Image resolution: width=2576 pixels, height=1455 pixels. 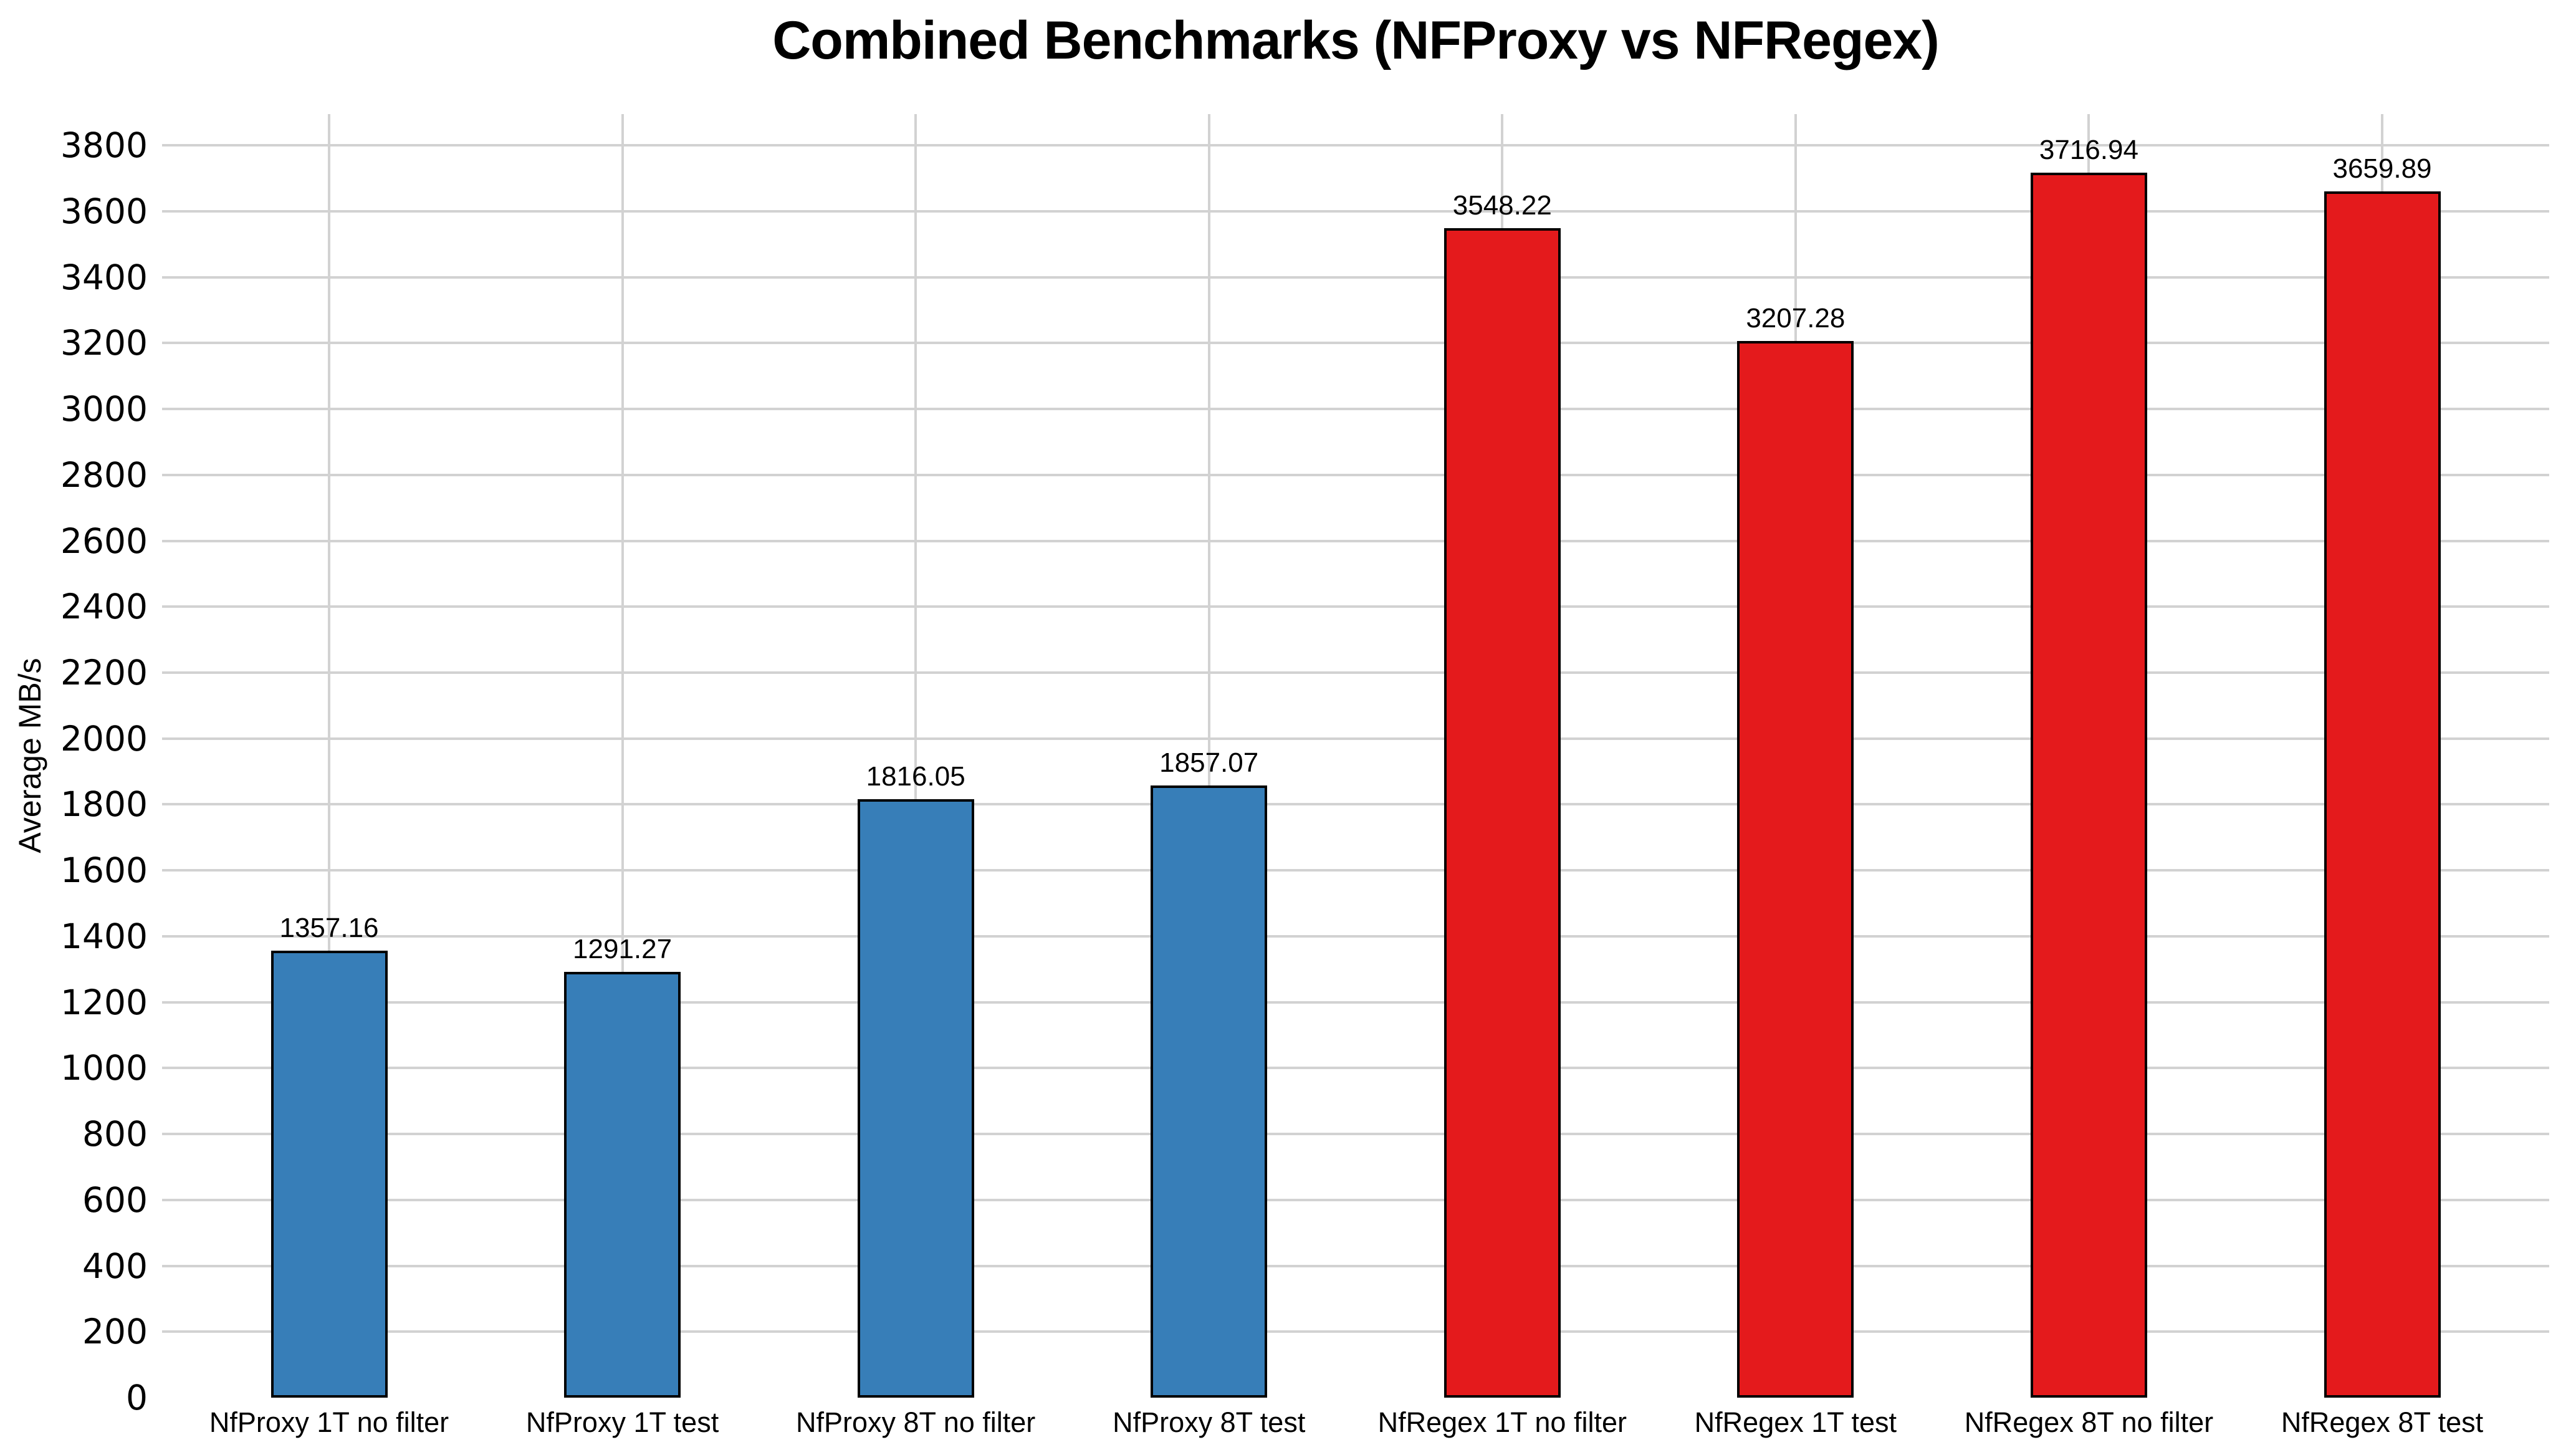 I want to click on y-tick-label: 1000, so click(x=104, y=1068).